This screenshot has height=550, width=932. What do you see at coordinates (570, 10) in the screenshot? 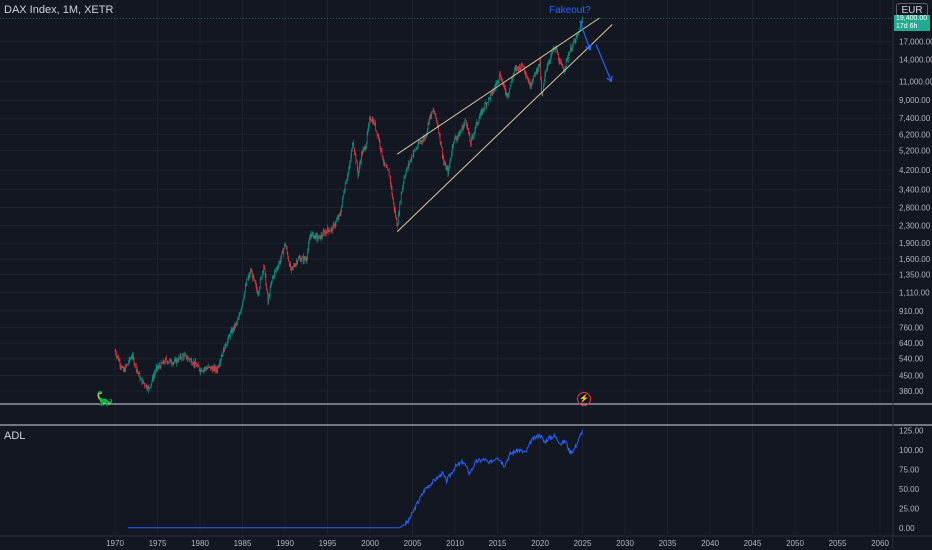
I see `fakeout-annotation: Fakeout?` at bounding box center [570, 10].